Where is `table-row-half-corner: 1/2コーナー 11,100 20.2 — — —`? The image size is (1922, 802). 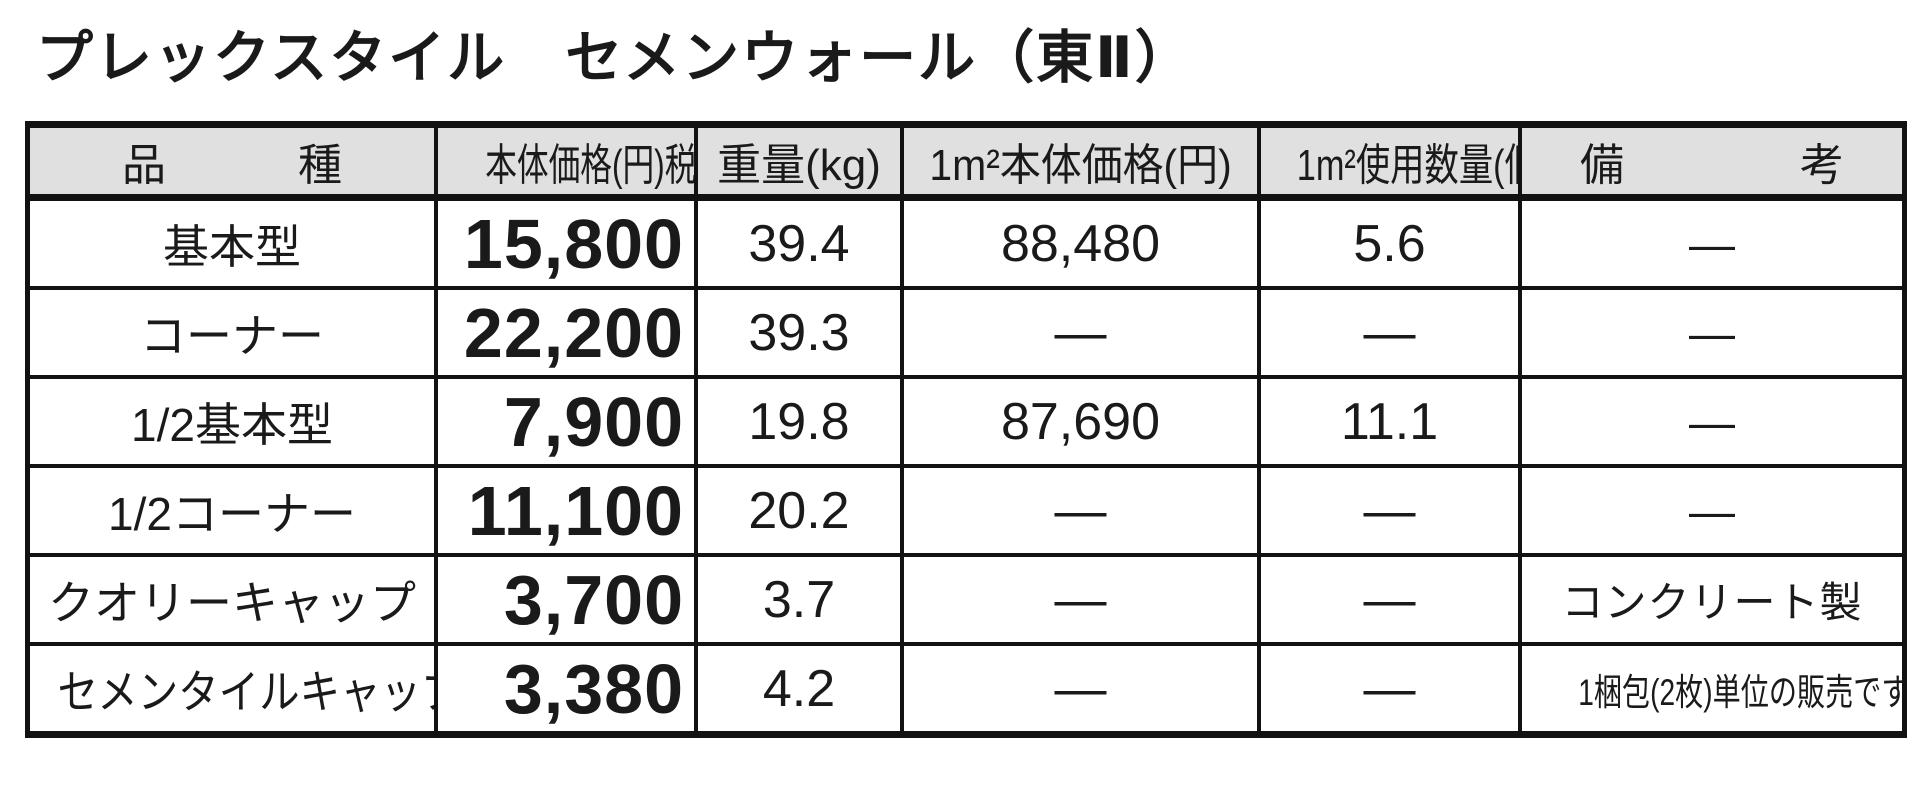
table-row-half-corner: 1/2コーナー 11,100 20.2 — — — is located at coordinates (966, 509).